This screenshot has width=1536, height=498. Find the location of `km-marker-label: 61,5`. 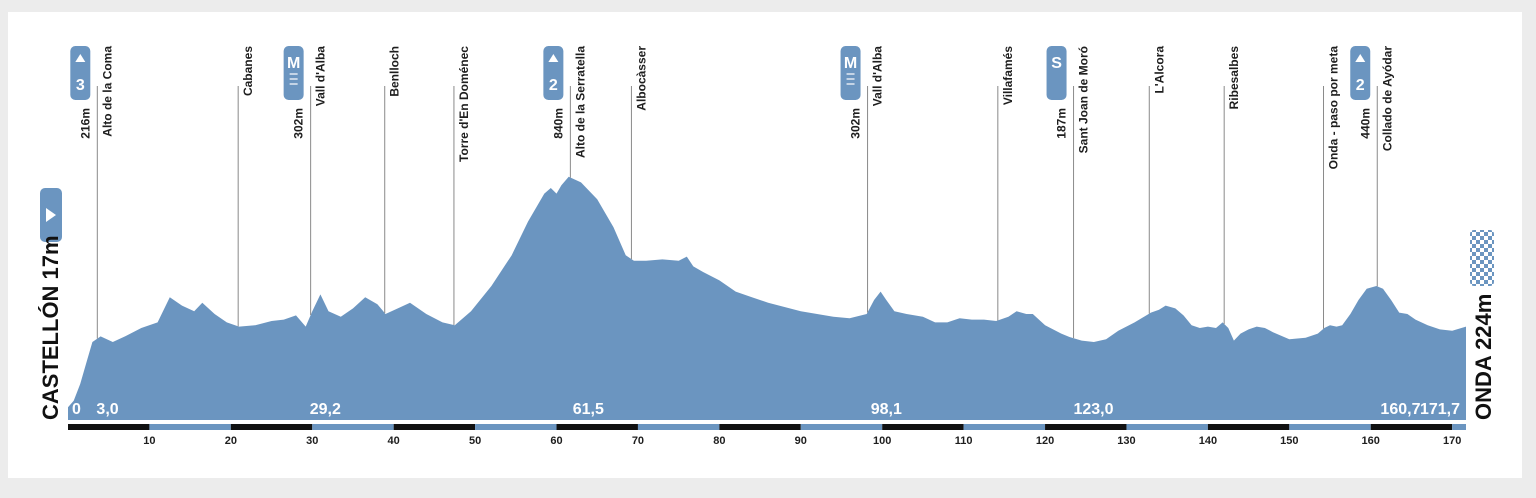

km-marker-label: 61,5 is located at coordinates (588, 409).